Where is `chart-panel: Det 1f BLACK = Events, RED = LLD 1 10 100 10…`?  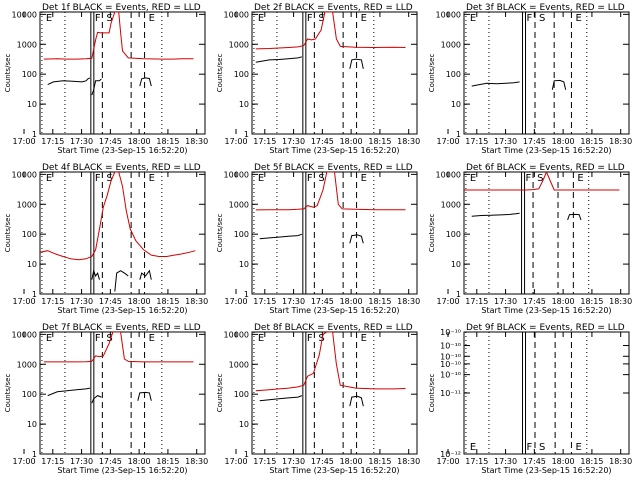
chart-panel: Det 1f BLACK = Events, RED = LLD 1 10 100 10… is located at coordinates (106, 79).